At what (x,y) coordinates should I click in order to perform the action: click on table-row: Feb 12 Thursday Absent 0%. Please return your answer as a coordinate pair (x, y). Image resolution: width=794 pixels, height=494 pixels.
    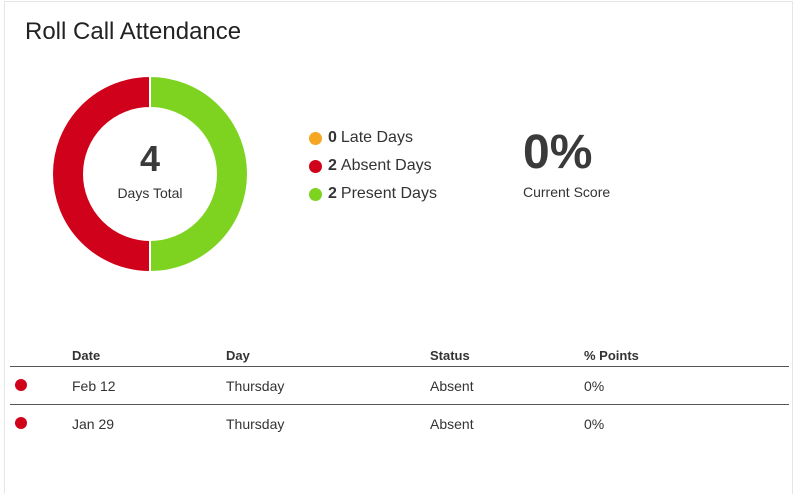
    Looking at the image, I should click on (399, 385).